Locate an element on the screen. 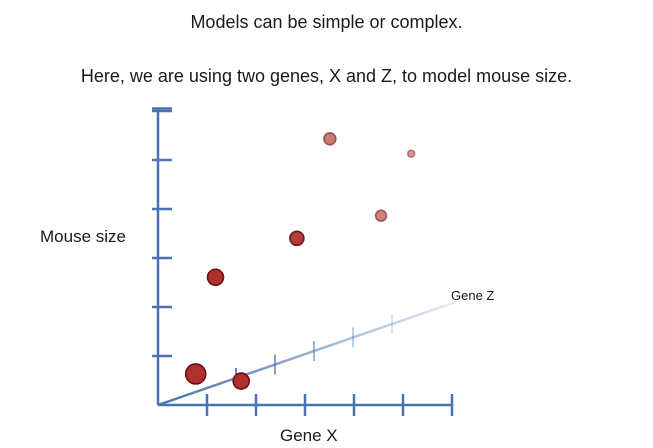  z-axis-line is located at coordinates (306, 354).